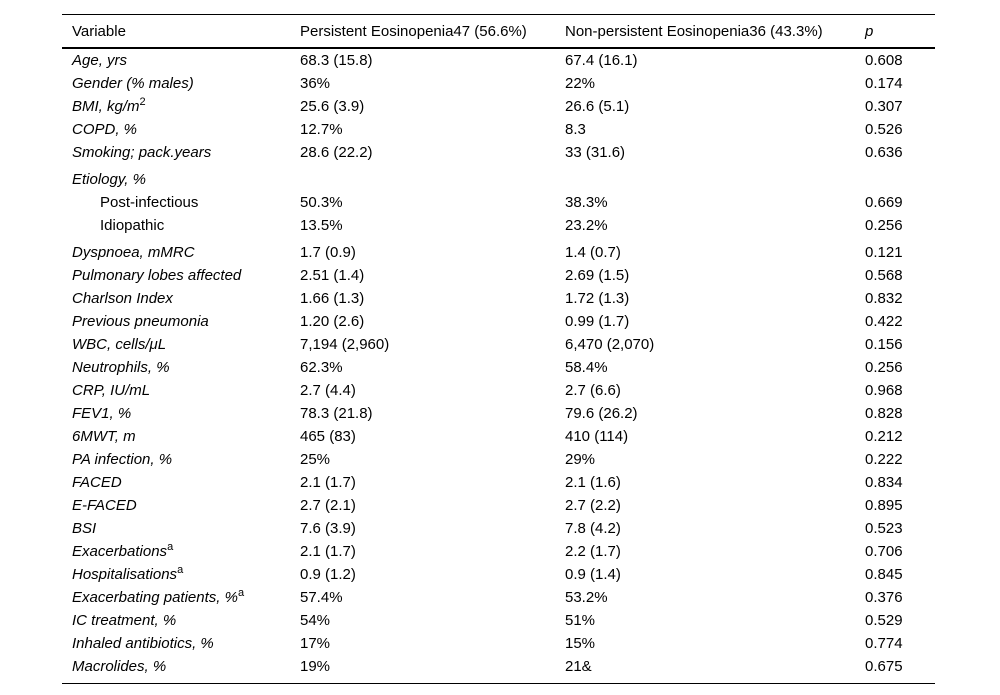 This screenshot has width=1000, height=695. I want to click on row-label: FEV1, %, so click(181, 413).